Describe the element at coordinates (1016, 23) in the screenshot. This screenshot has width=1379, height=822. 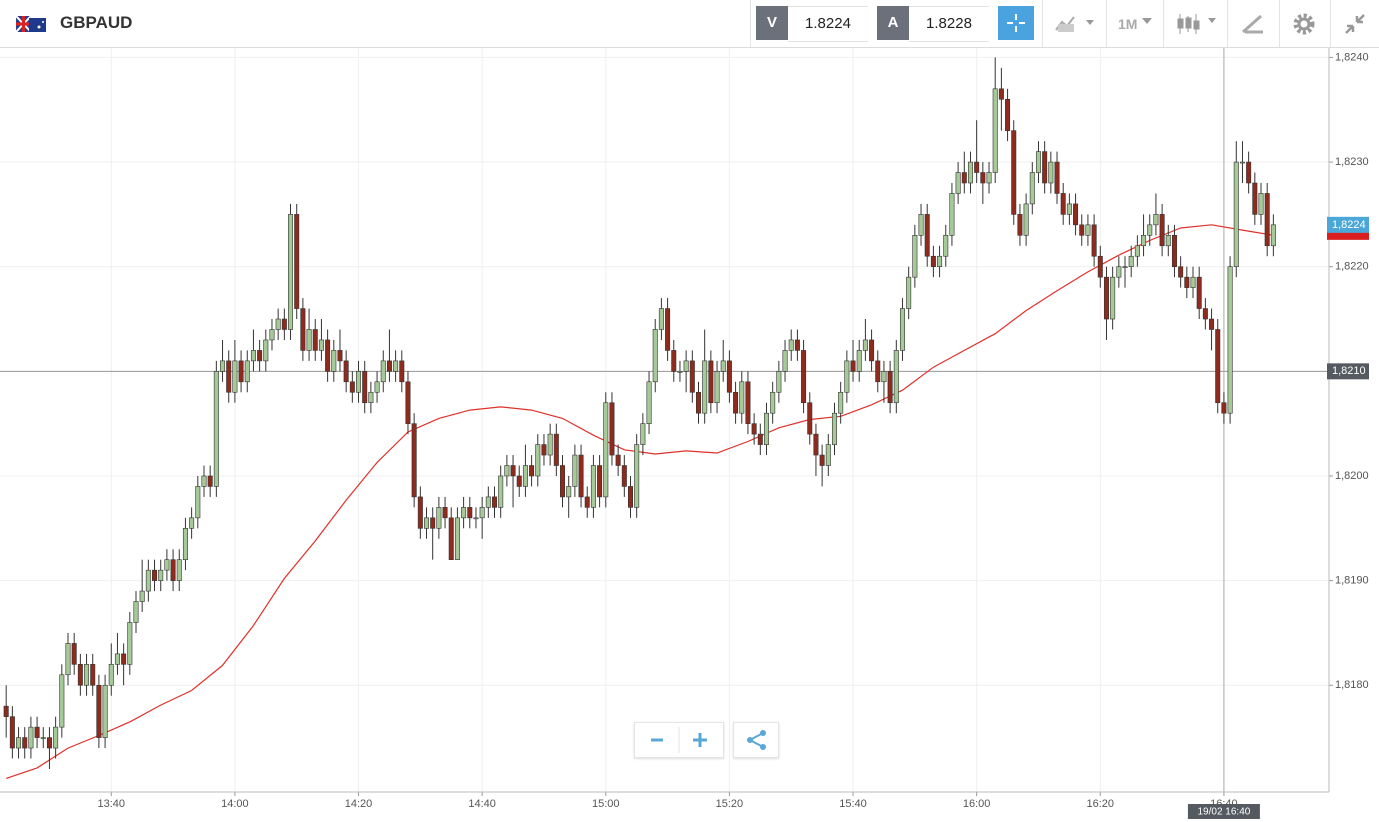
I see `crosshair-button` at that location.